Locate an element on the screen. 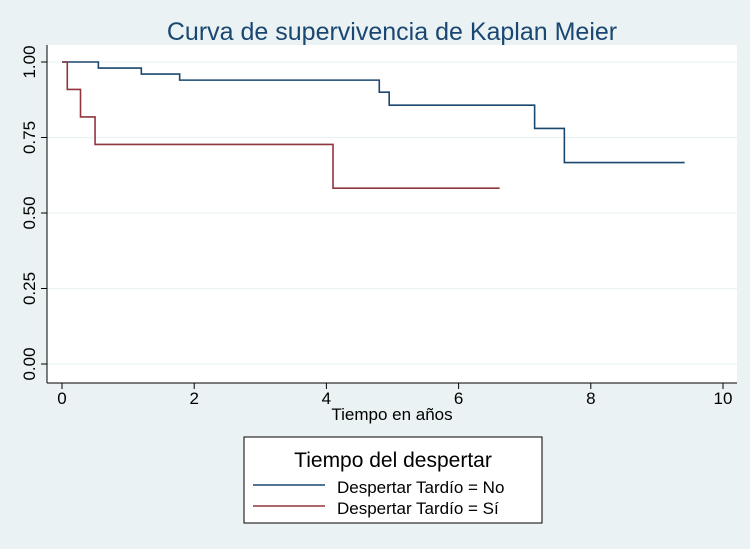 Image resolution: width=750 pixels, height=549 pixels. chart-title: Curva de supervivencia de Kaplan Meier is located at coordinates (392, 32).